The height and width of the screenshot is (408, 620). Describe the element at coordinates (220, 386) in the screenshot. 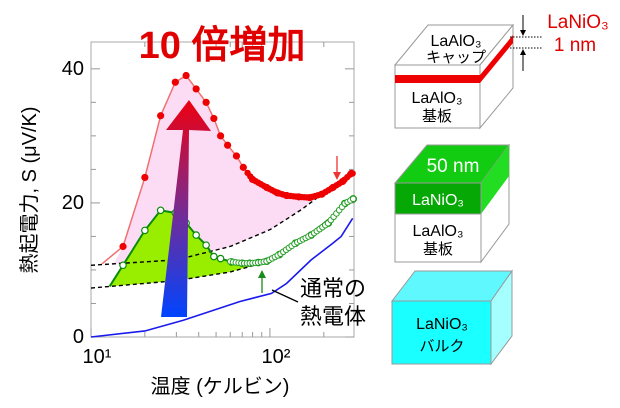

I see `x-axis-label: 温度 (ケルビン)` at that location.